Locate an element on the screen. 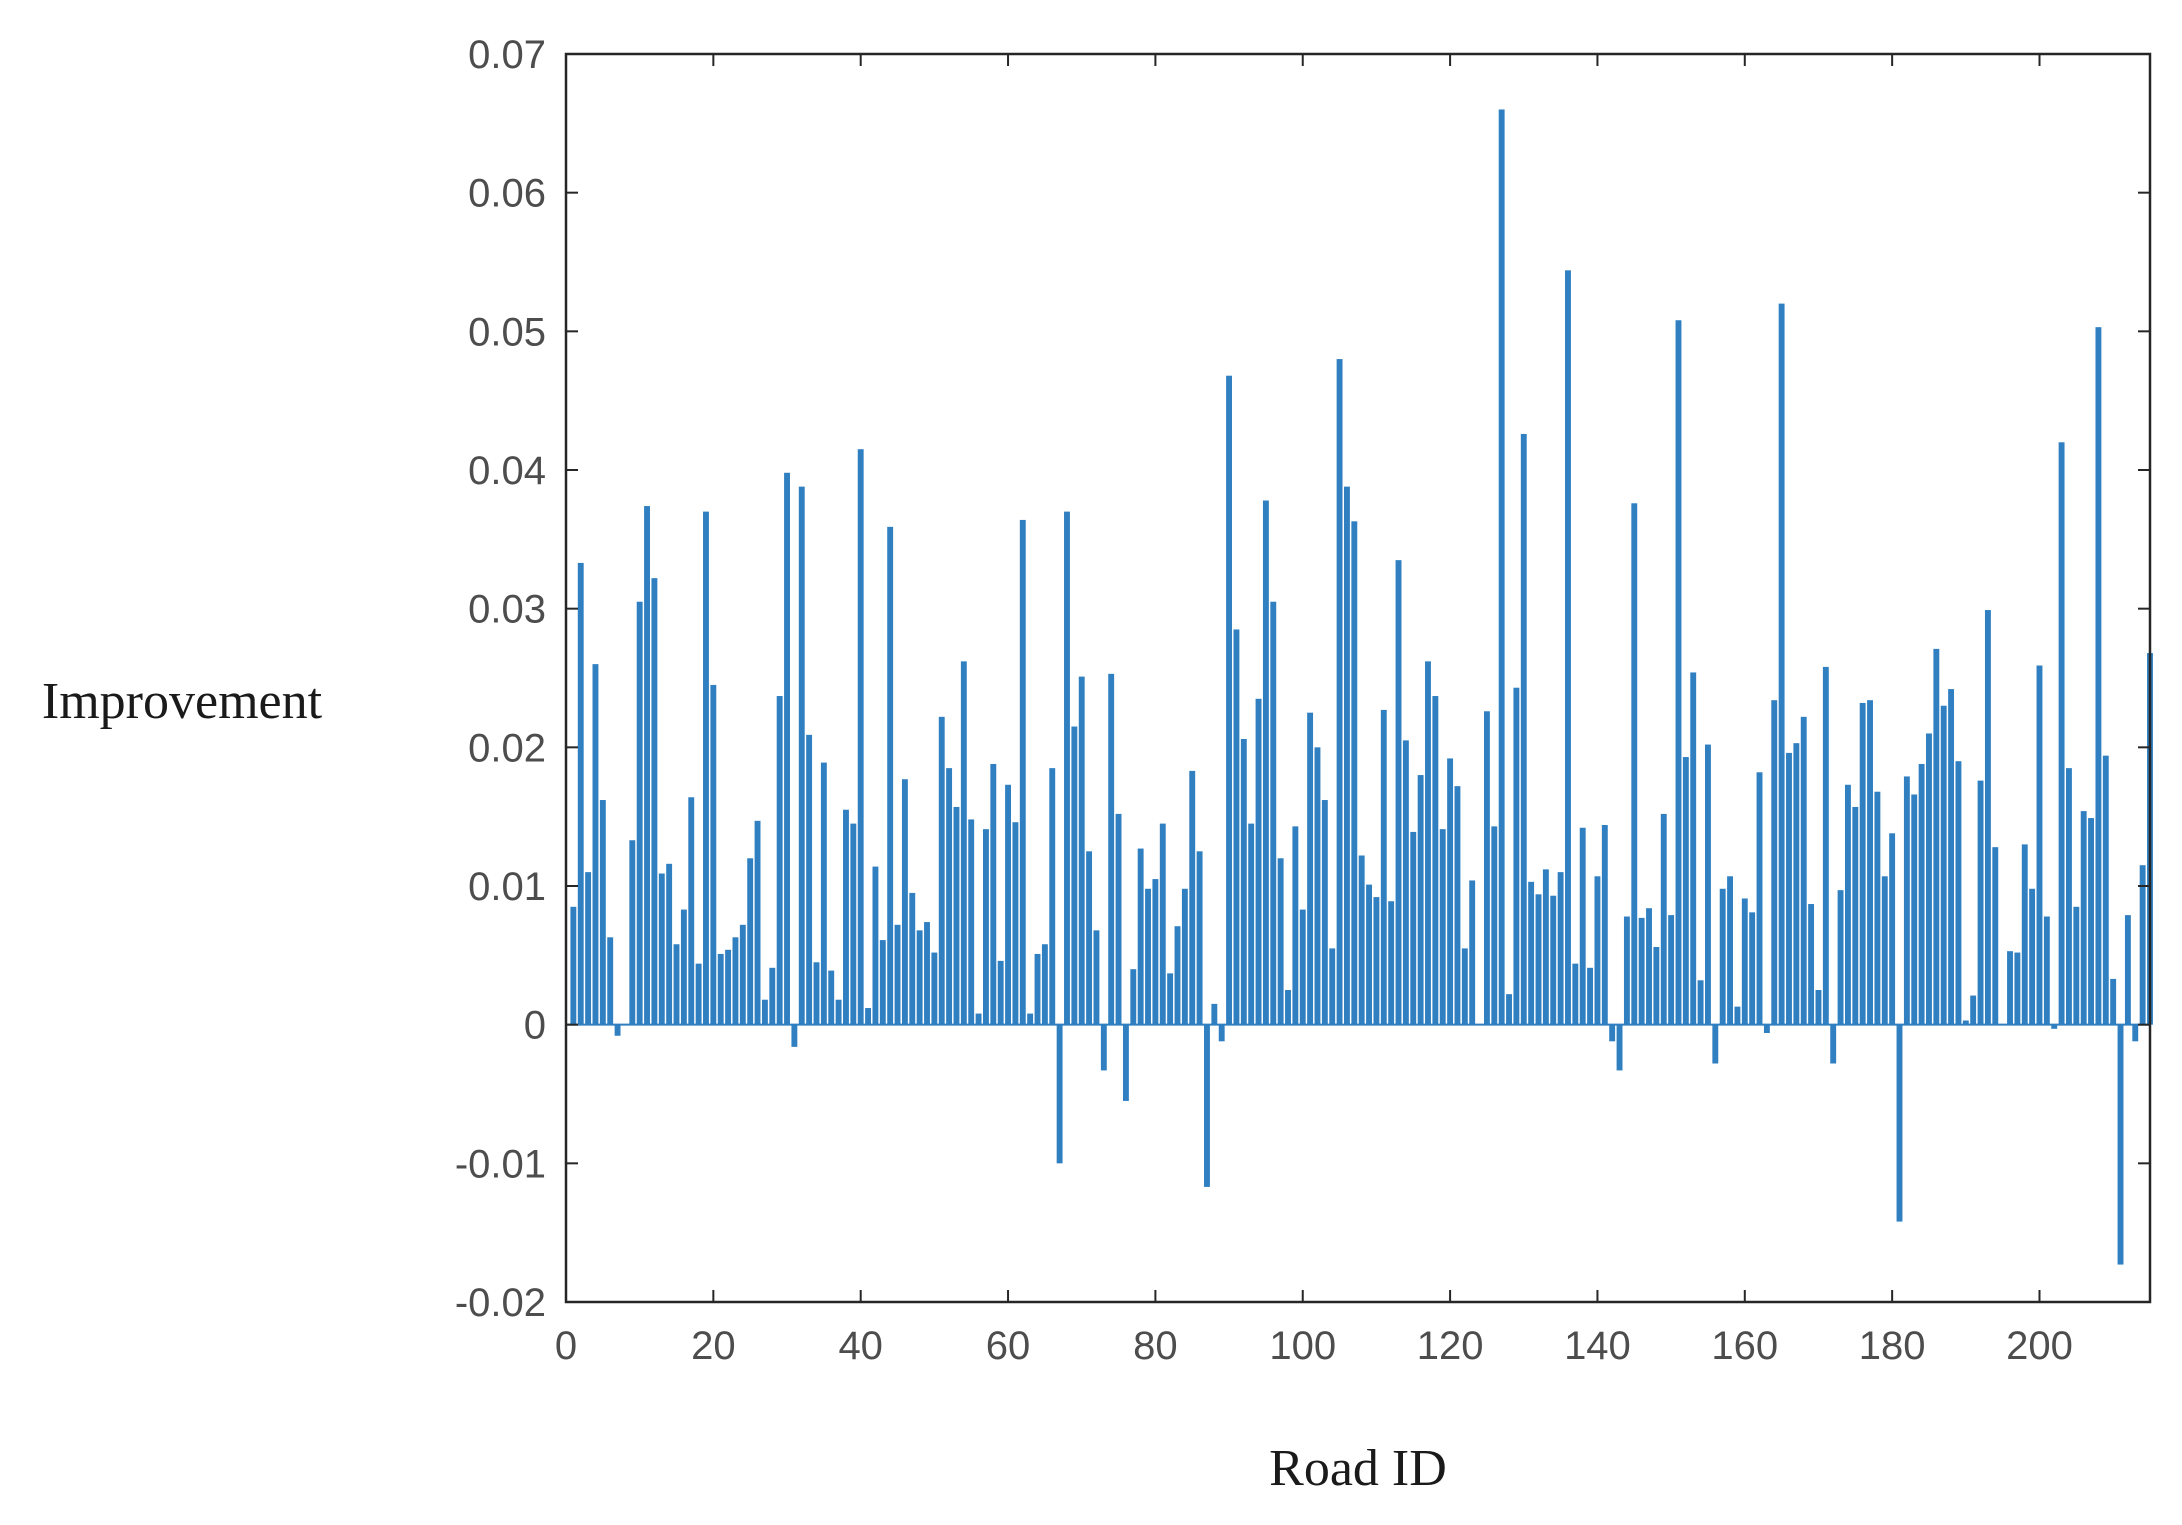 Image resolution: width=2182 pixels, height=1525 pixels. x-tick-label: 80 is located at coordinates (1155, 1346).